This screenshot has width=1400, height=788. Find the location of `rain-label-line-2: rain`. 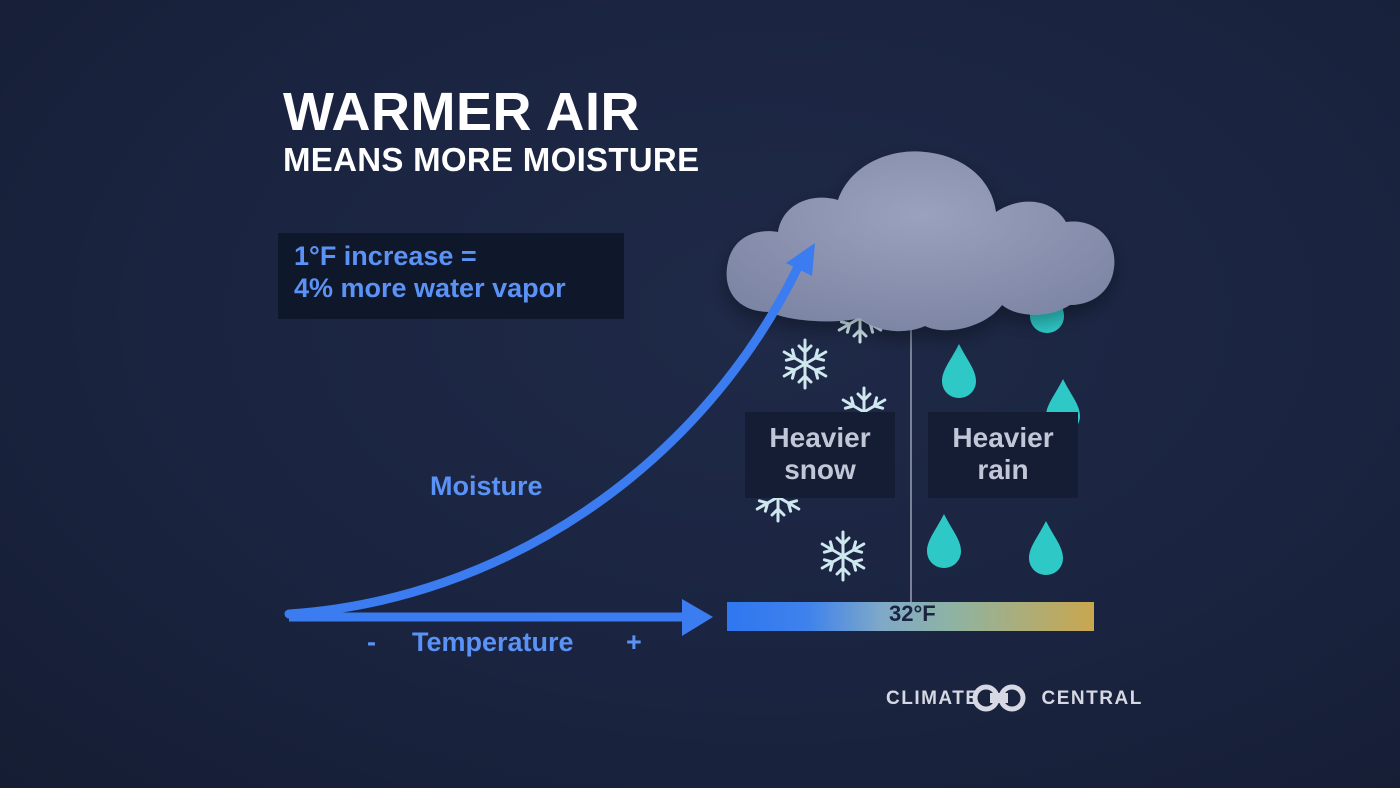

rain-label-line-2: rain is located at coordinates (1003, 469).